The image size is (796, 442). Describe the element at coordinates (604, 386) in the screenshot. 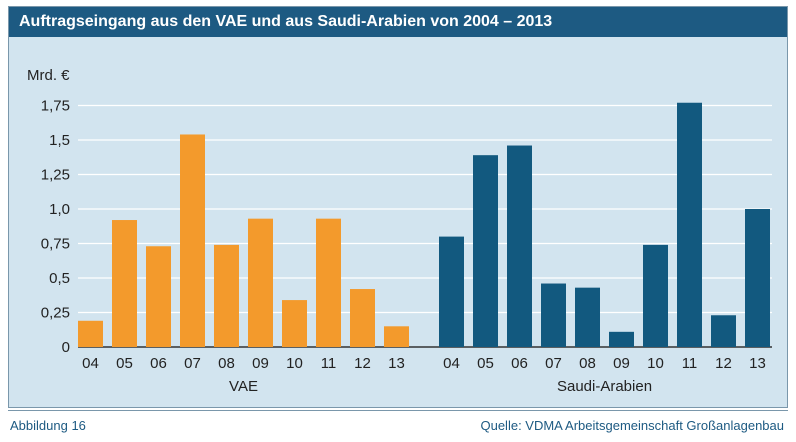

I see `group-label-saudi: Saudi-Arabien` at that location.